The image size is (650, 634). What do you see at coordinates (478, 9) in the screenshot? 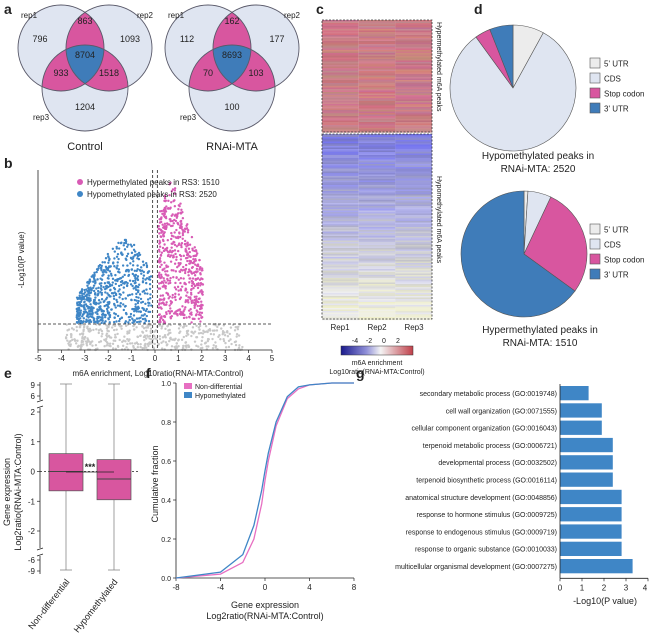
I see `panel-d-label: d` at bounding box center [478, 9].